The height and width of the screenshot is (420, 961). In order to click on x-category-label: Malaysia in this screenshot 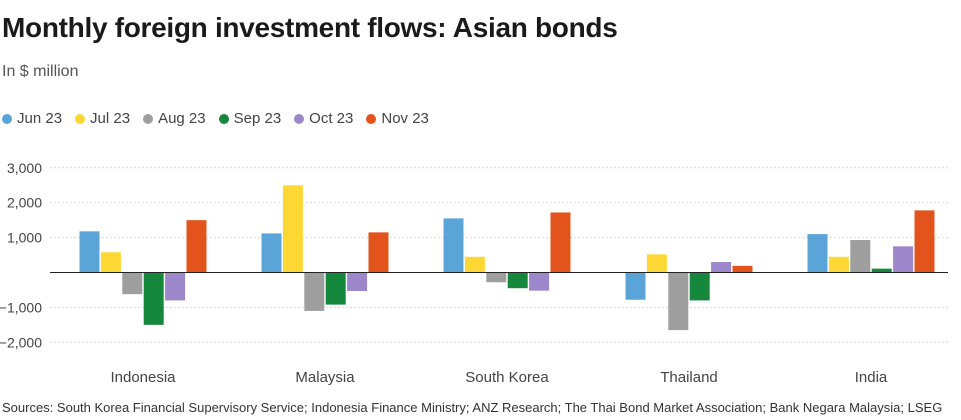, I will do `click(325, 377)`.